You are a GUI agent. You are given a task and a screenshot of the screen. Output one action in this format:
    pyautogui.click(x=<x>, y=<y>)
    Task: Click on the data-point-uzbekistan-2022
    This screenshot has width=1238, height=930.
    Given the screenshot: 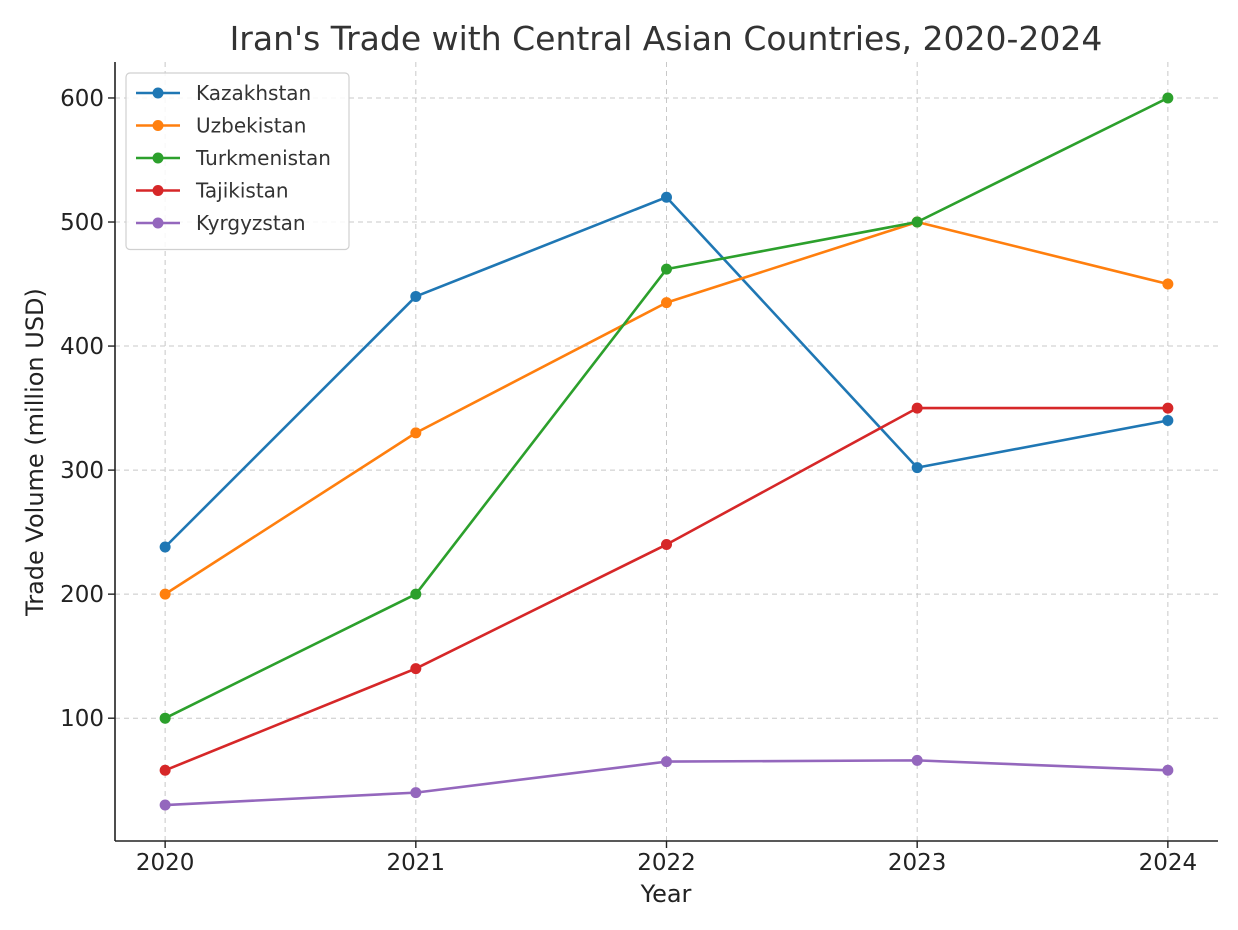 What is the action you would take?
    pyautogui.click(x=666, y=303)
    